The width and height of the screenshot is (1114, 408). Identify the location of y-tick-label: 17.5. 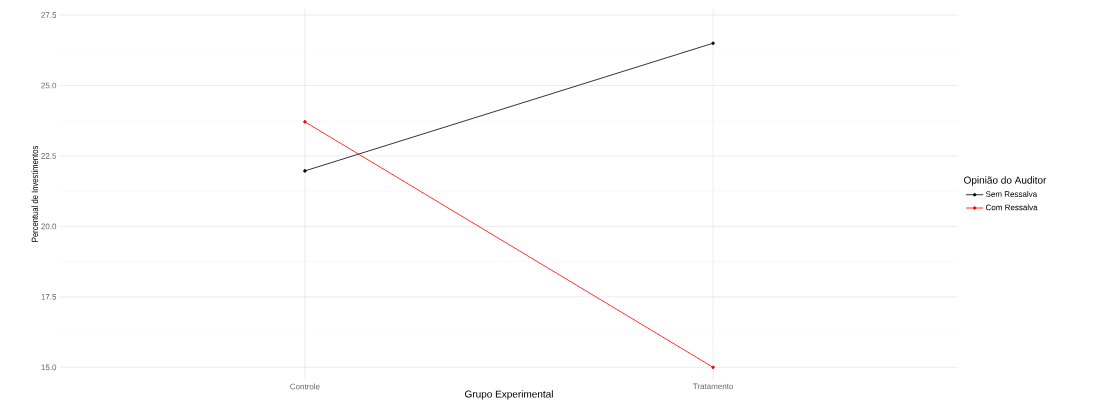
(49, 297).